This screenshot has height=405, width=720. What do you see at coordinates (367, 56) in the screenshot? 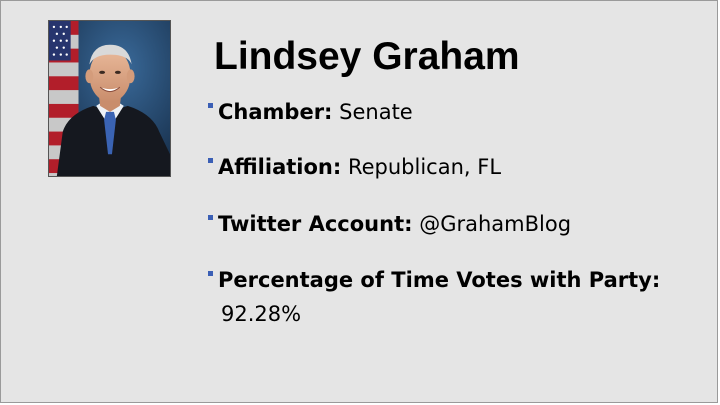
I see `slide-title: Lindsey Graham` at bounding box center [367, 56].